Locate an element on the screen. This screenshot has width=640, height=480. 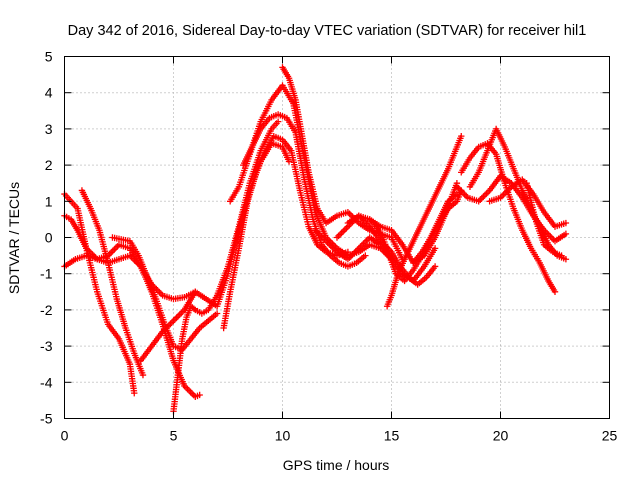
x-axis-label: GPS time / hours is located at coordinates (336, 465).